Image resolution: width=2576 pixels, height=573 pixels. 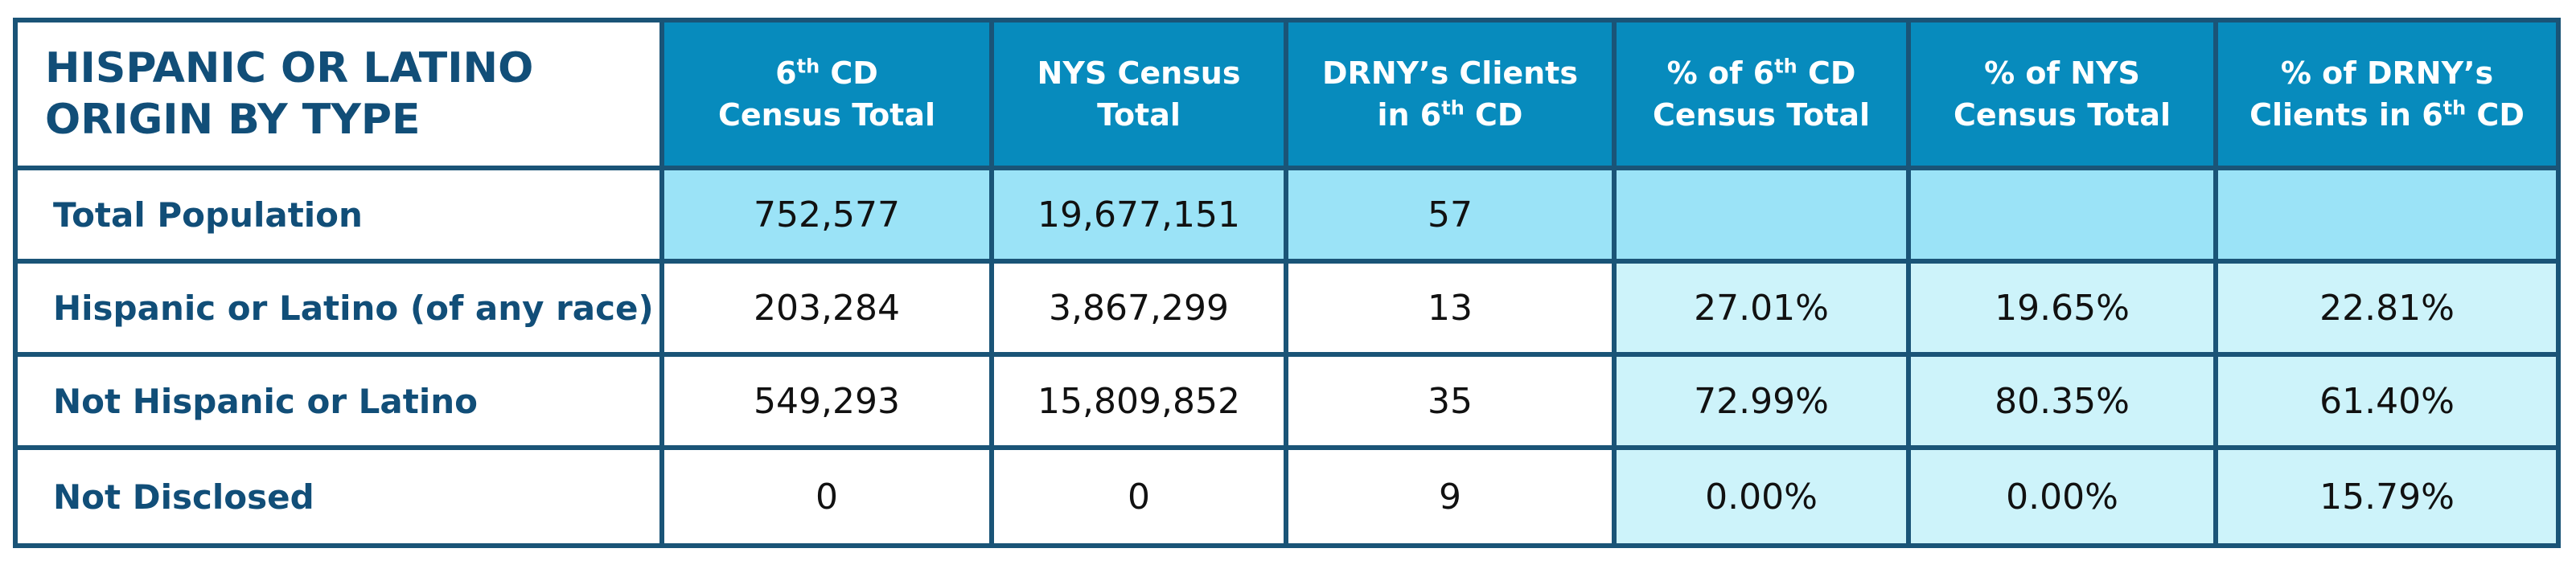 What do you see at coordinates (341, 404) in the screenshot?
I see `row-label: Not Hispanic or Latino` at bounding box center [341, 404].